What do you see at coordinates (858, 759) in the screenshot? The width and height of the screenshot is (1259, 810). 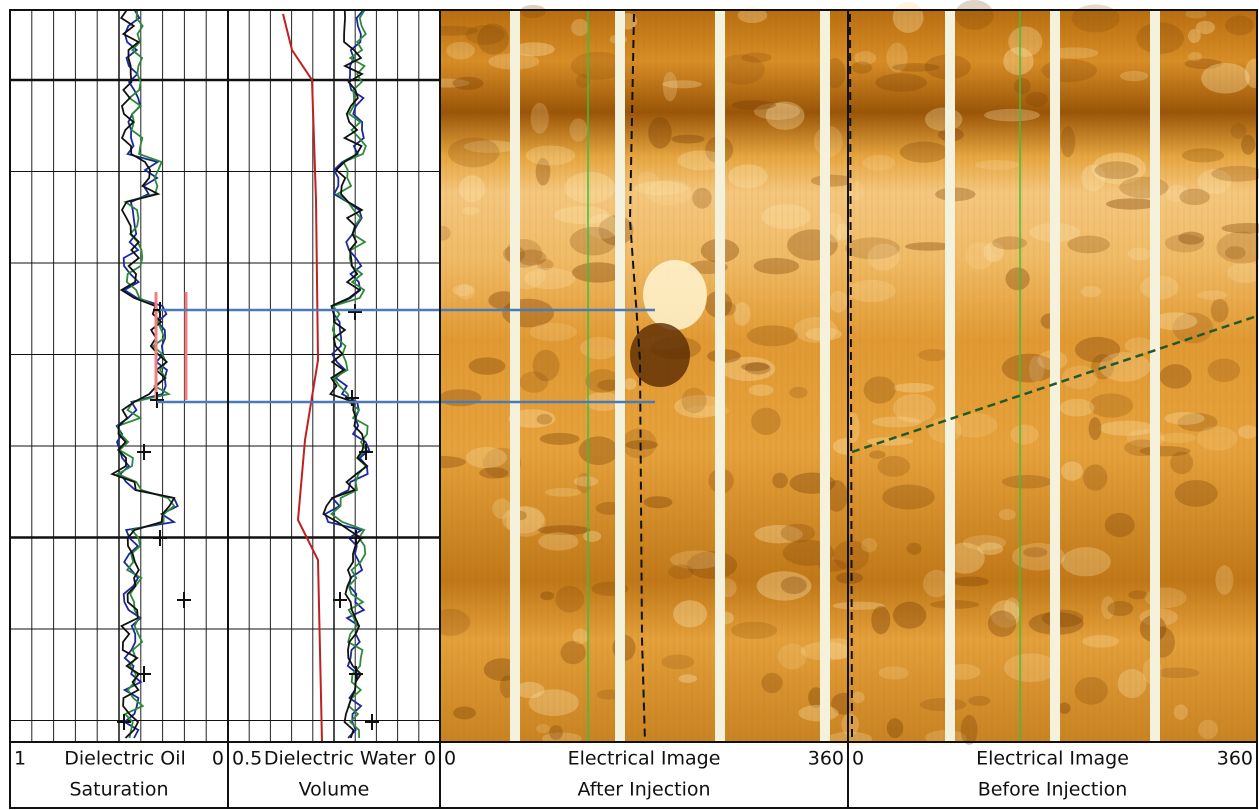 I see `scale-left: 0` at bounding box center [858, 759].